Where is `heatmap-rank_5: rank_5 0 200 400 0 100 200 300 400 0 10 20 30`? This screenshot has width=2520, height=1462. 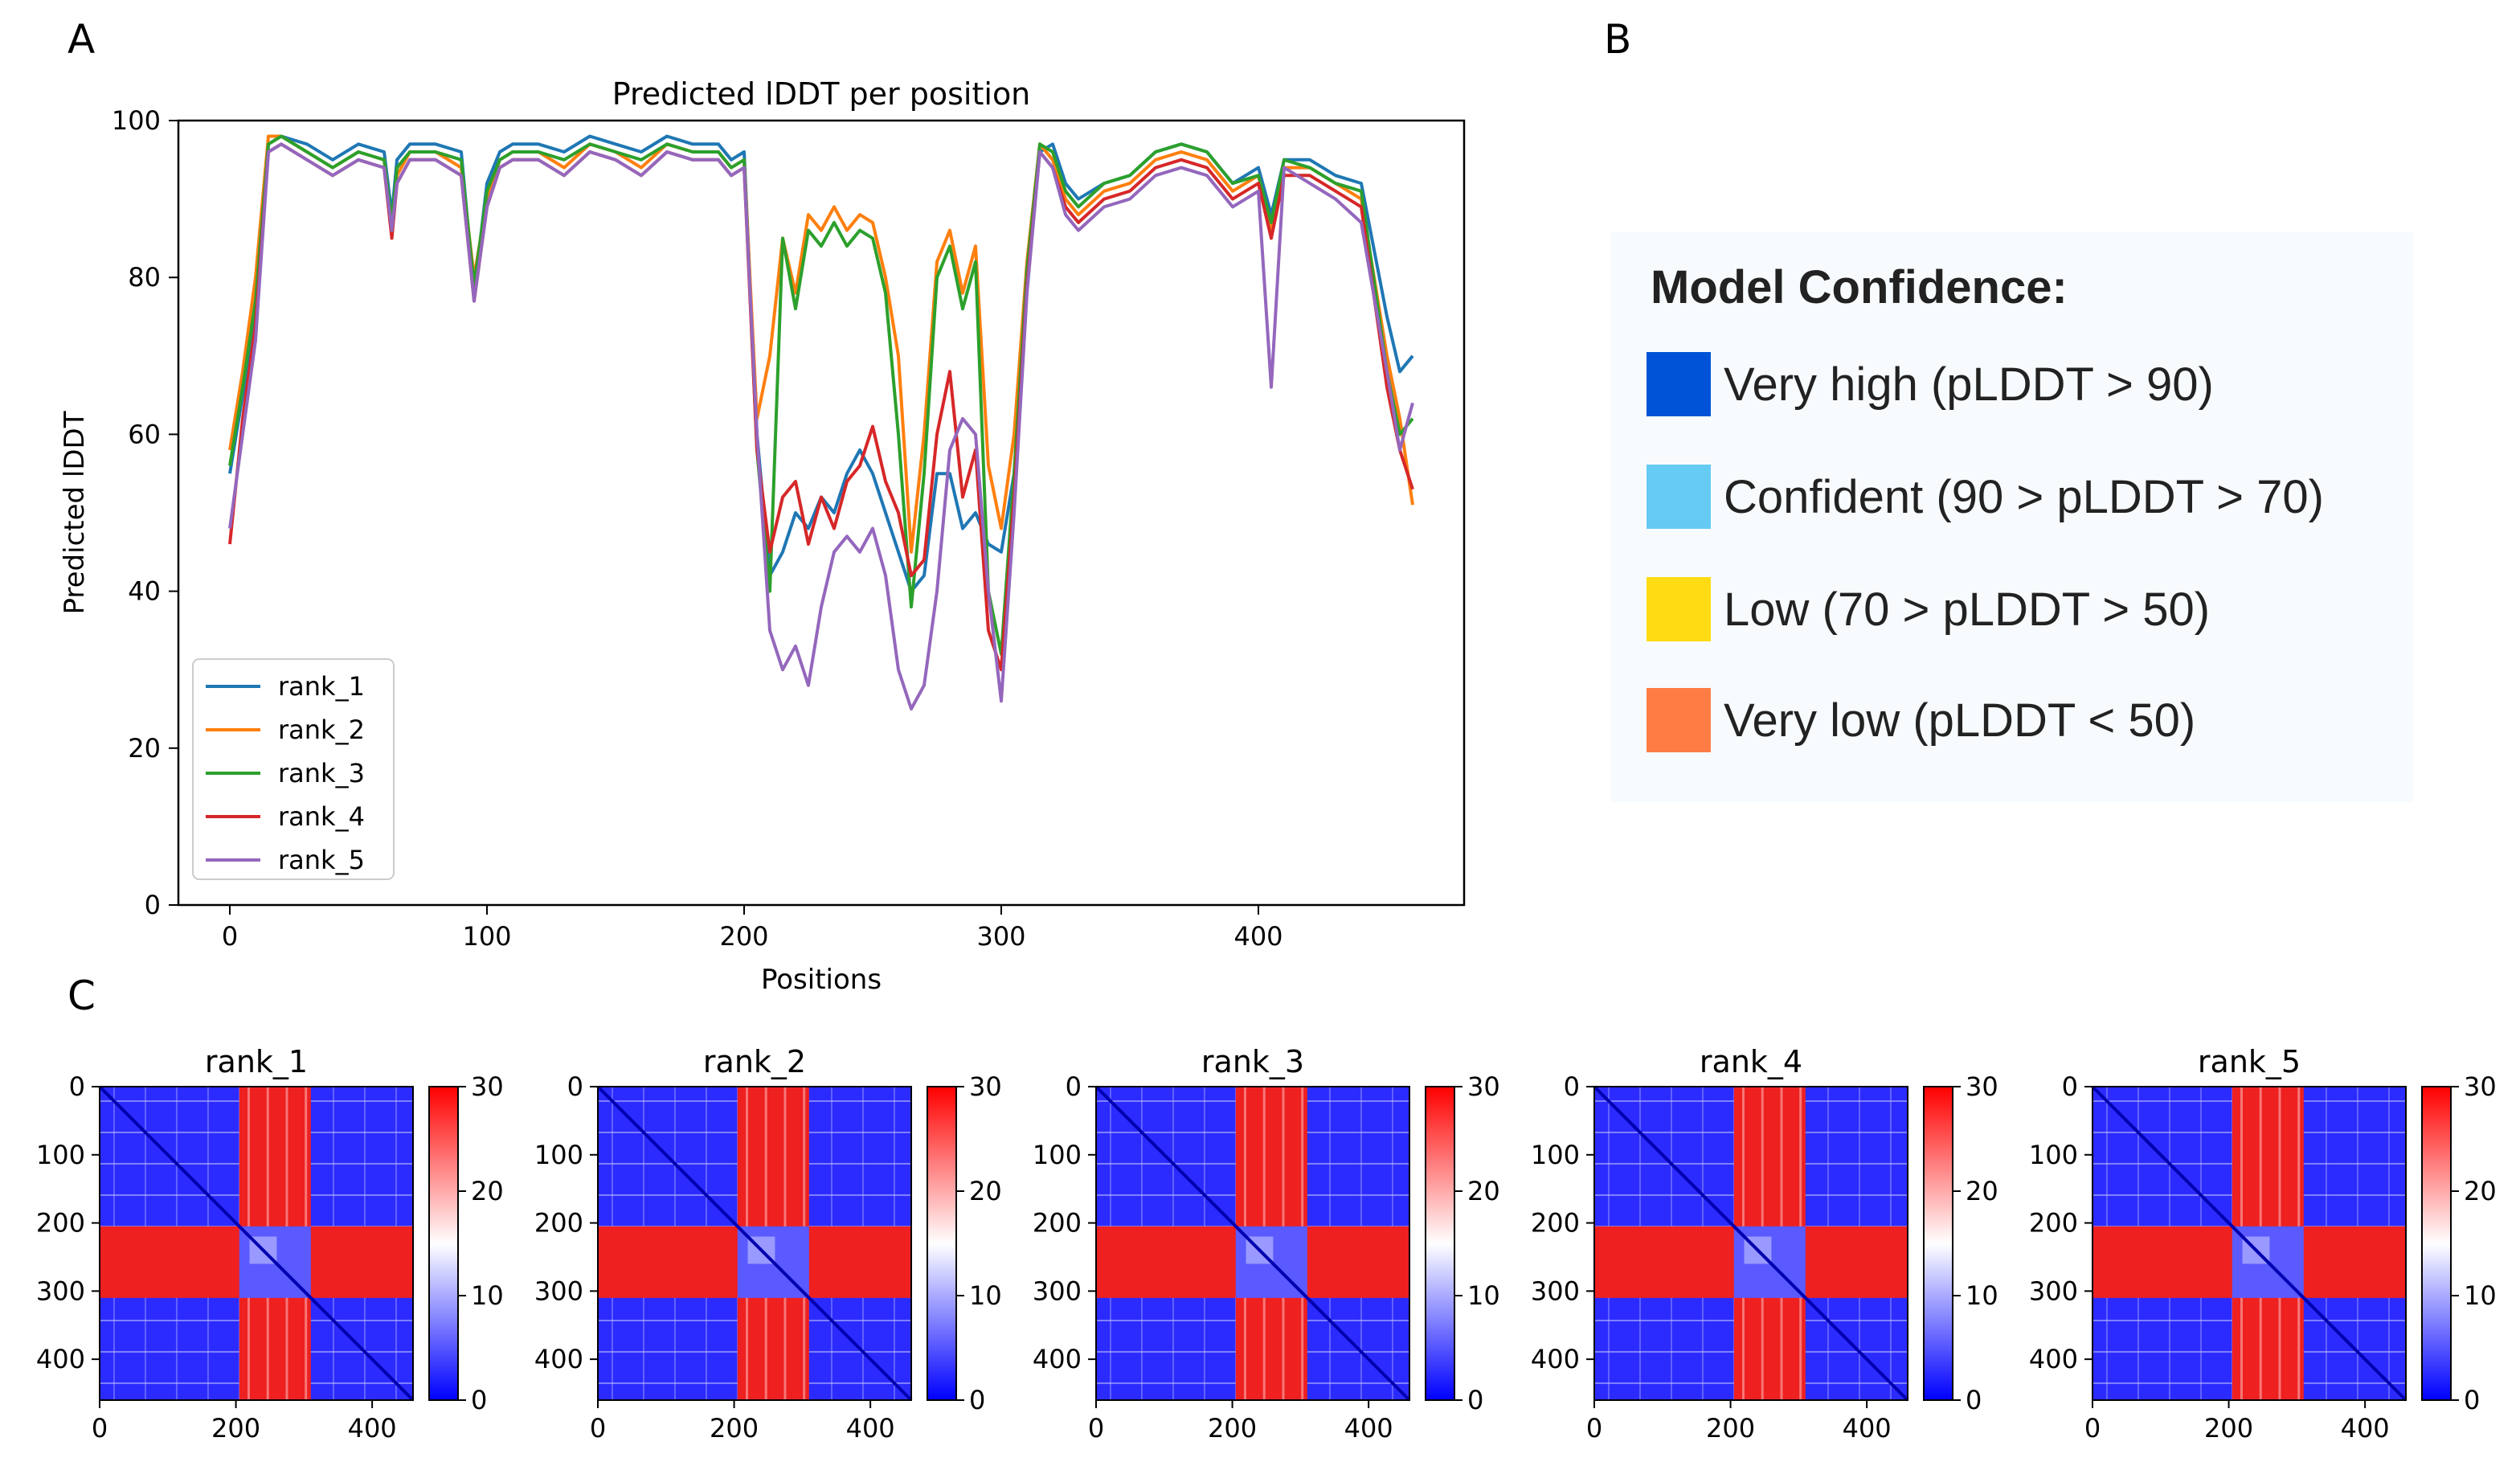
heatmap-rank_5: rank_5 0 200 400 0 100 200 300 400 0 10 20 30 is located at coordinates (2263, 1244).